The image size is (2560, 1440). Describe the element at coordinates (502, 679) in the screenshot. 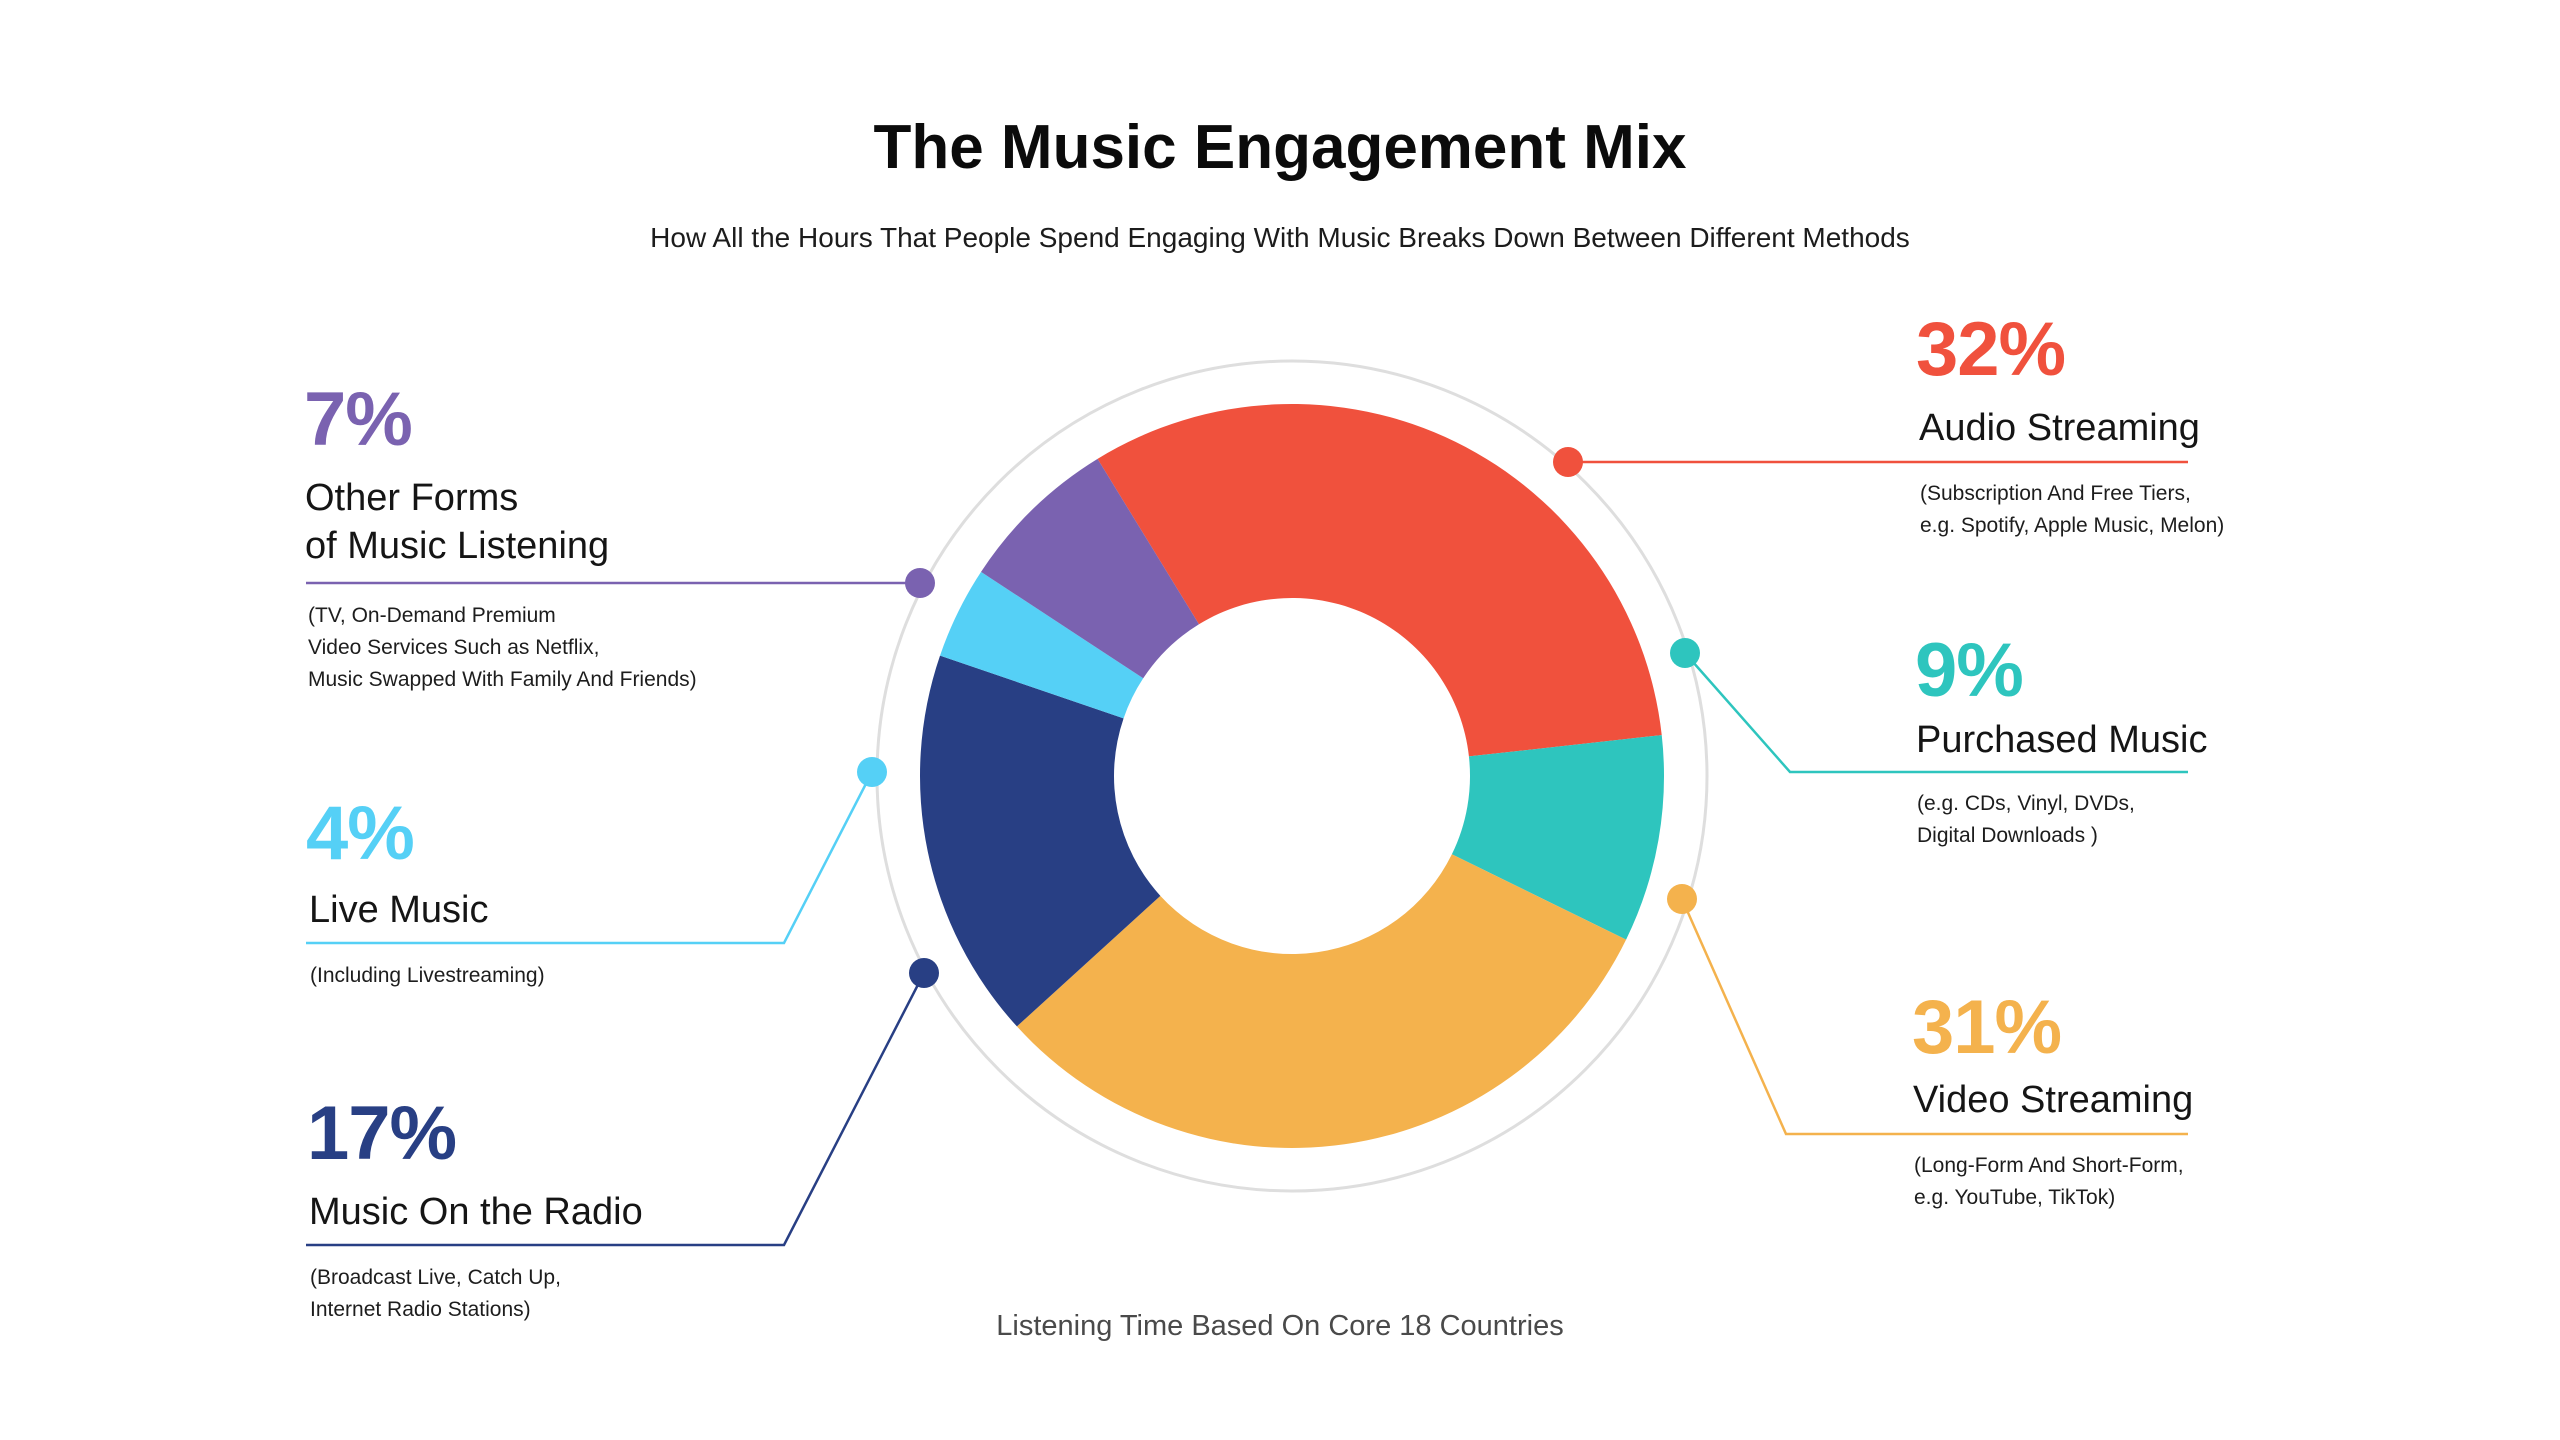

I see `legend-description-line: Music Swapped With Family And Friends)` at that location.